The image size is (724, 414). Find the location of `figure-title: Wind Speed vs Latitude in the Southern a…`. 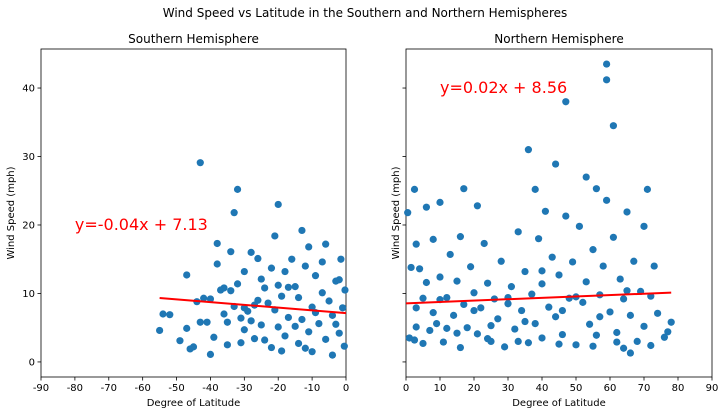

figure-title: Wind Speed vs Latitude in the Southern a… is located at coordinates (365, 13).